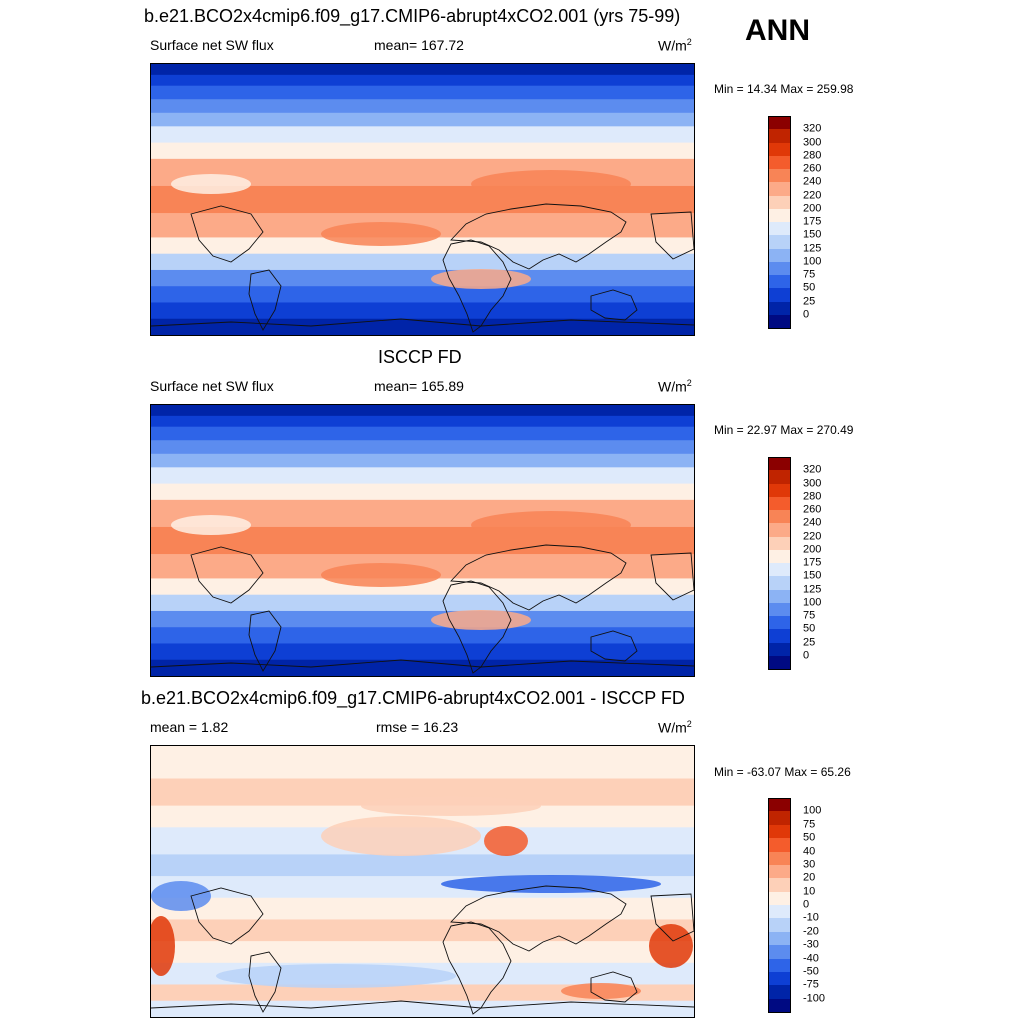 The width and height of the screenshot is (1024, 1024). I want to click on colorbar-tick-label: -10, so click(811, 917).